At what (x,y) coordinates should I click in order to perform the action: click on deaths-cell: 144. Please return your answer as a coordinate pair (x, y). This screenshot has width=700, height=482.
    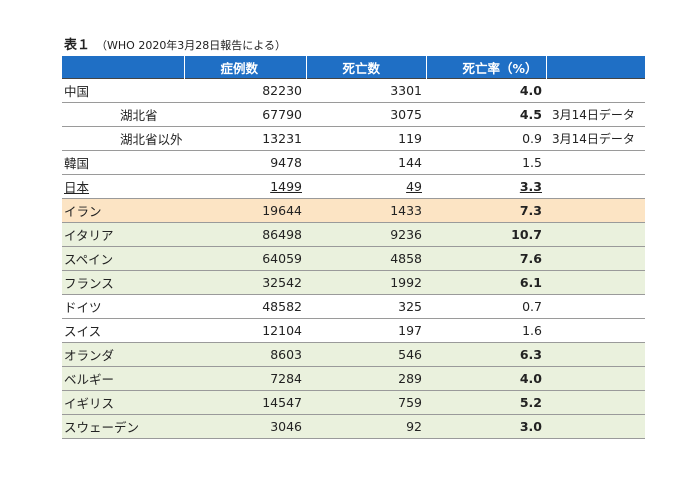
    Looking at the image, I should click on (366, 162).